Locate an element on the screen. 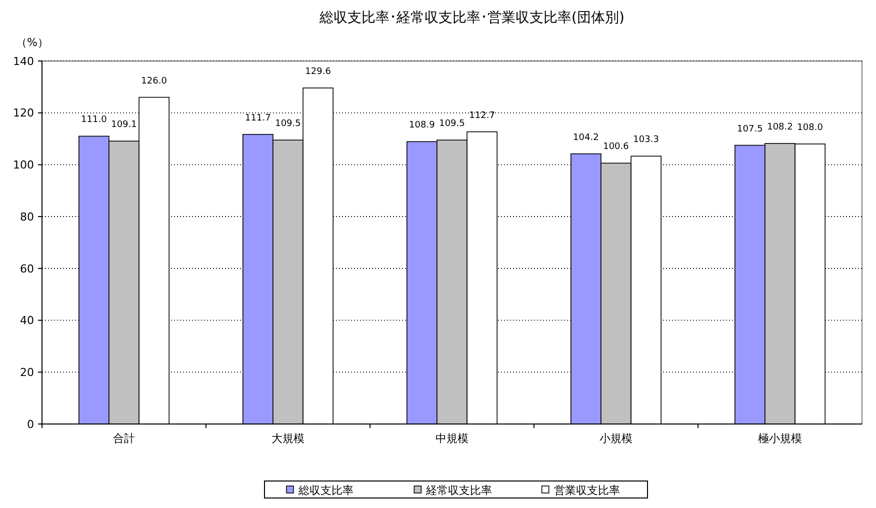 The height and width of the screenshot is (508, 876). x-tick-label: 中規模 is located at coordinates (452, 438).